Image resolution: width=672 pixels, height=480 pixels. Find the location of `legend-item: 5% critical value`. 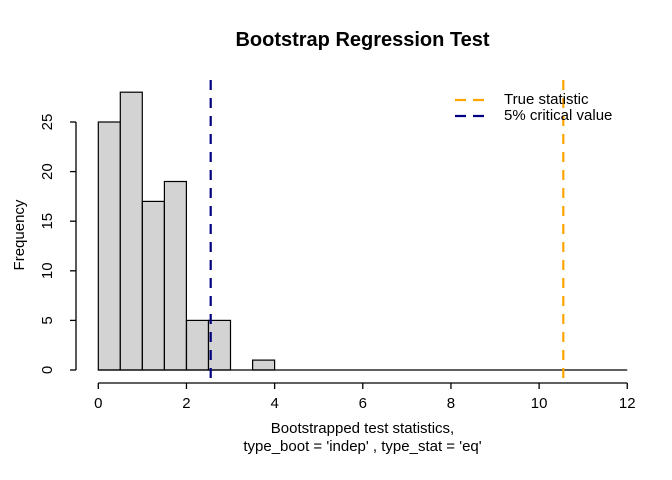

legend-item: 5% critical value is located at coordinates (534, 115).